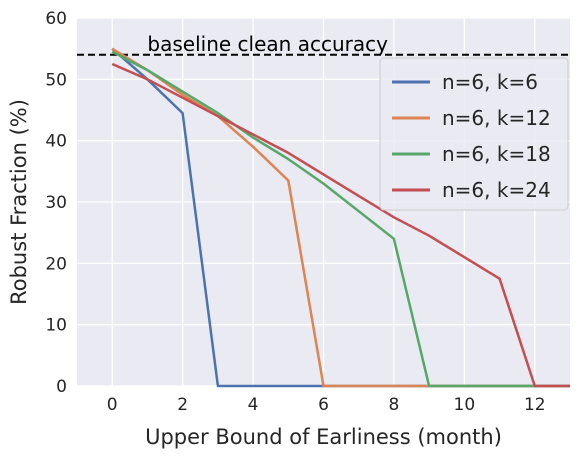  I want to click on legend: n=6, k=6 n=6, k=12 n=6, k=18 n=6, k=24, so click(474, 134).